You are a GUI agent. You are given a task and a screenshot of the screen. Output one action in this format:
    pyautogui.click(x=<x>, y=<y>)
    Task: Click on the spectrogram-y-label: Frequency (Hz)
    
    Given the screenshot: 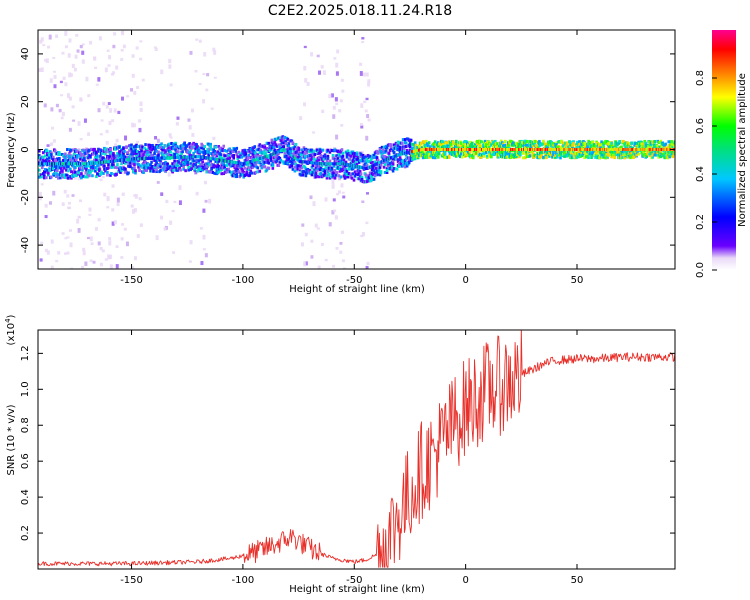 What is the action you would take?
    pyautogui.click(x=11, y=150)
    